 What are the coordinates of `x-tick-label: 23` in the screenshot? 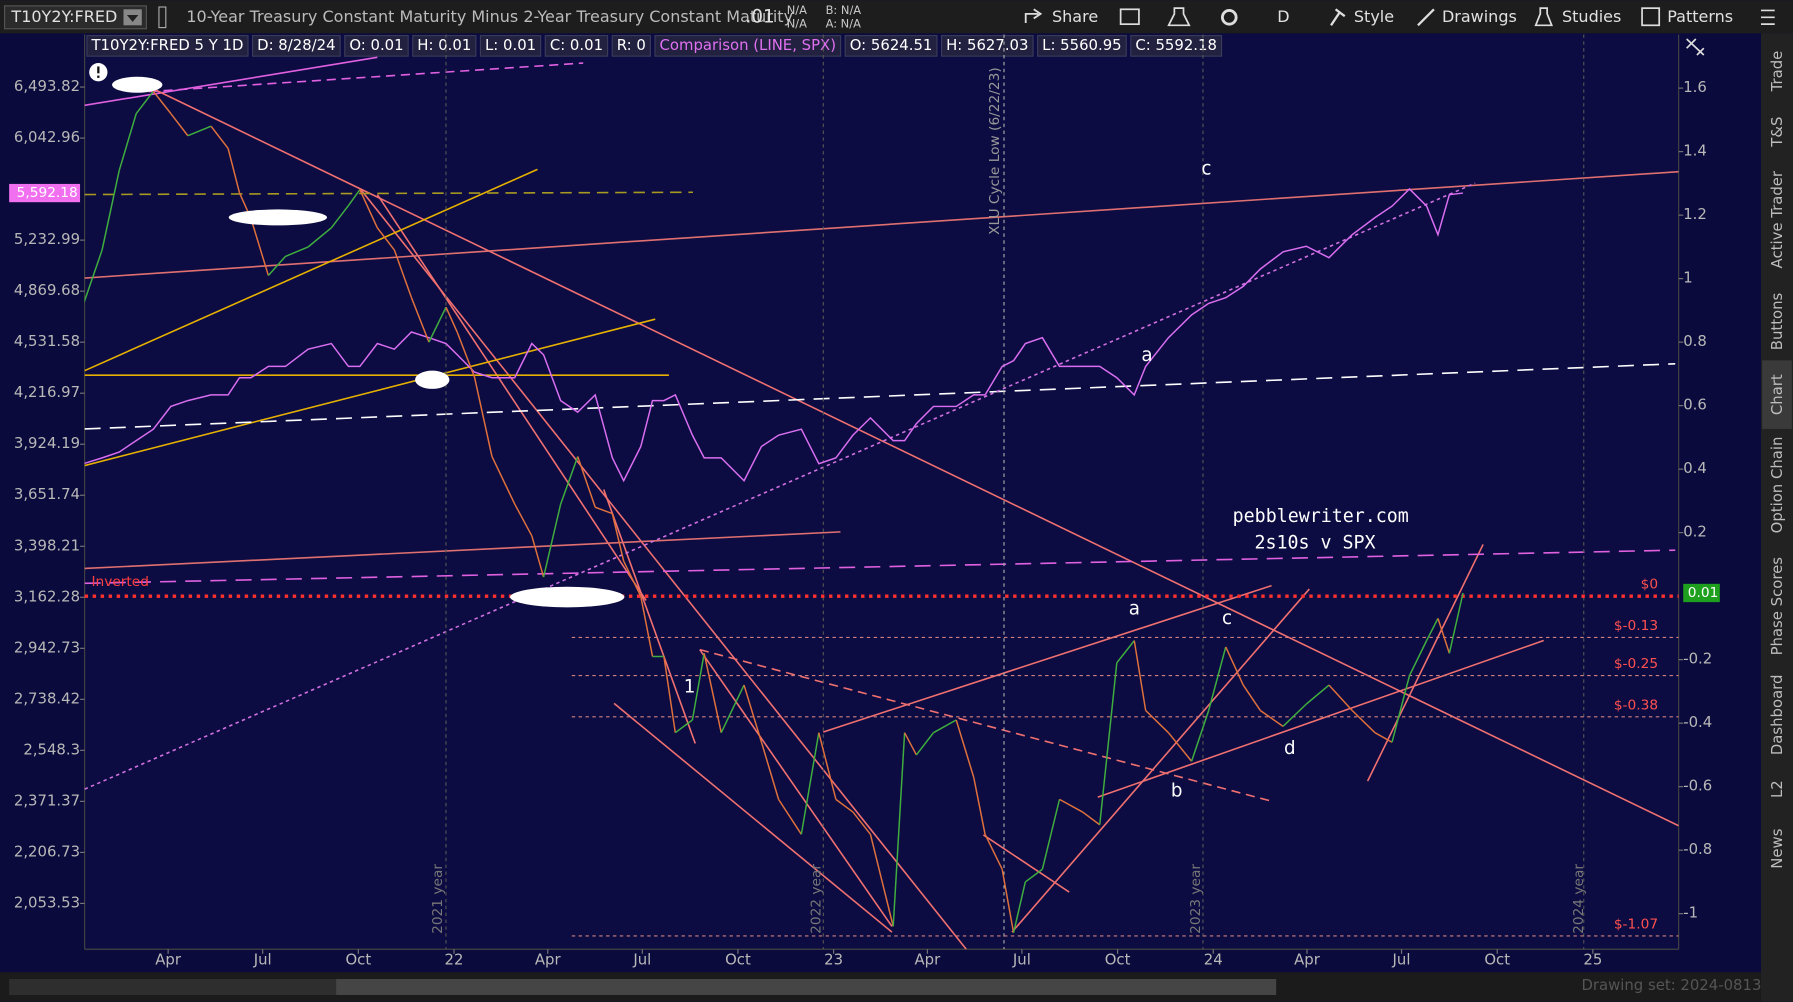 It's located at (833, 960).